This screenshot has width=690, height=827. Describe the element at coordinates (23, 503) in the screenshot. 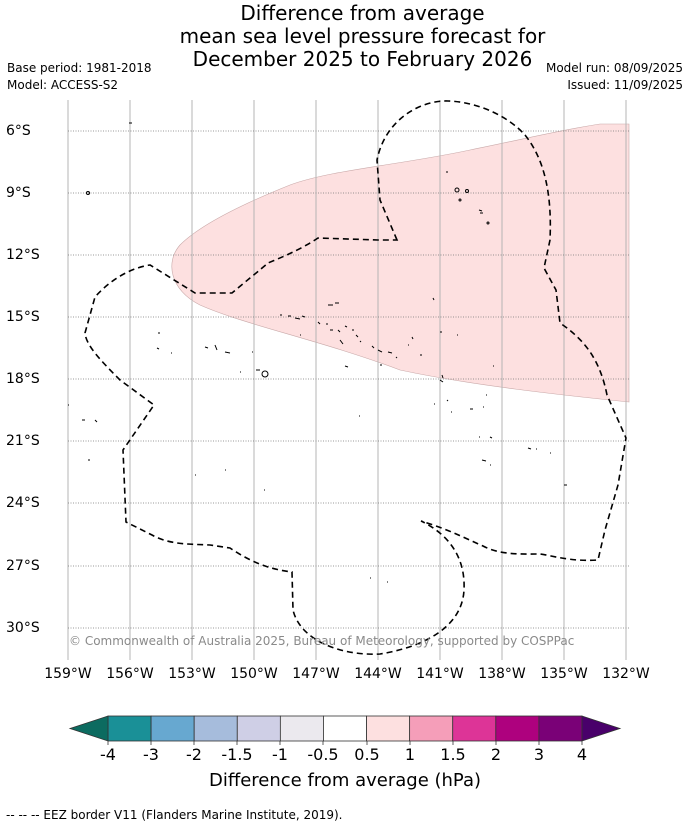

I see `lat-label: 24°S` at that location.